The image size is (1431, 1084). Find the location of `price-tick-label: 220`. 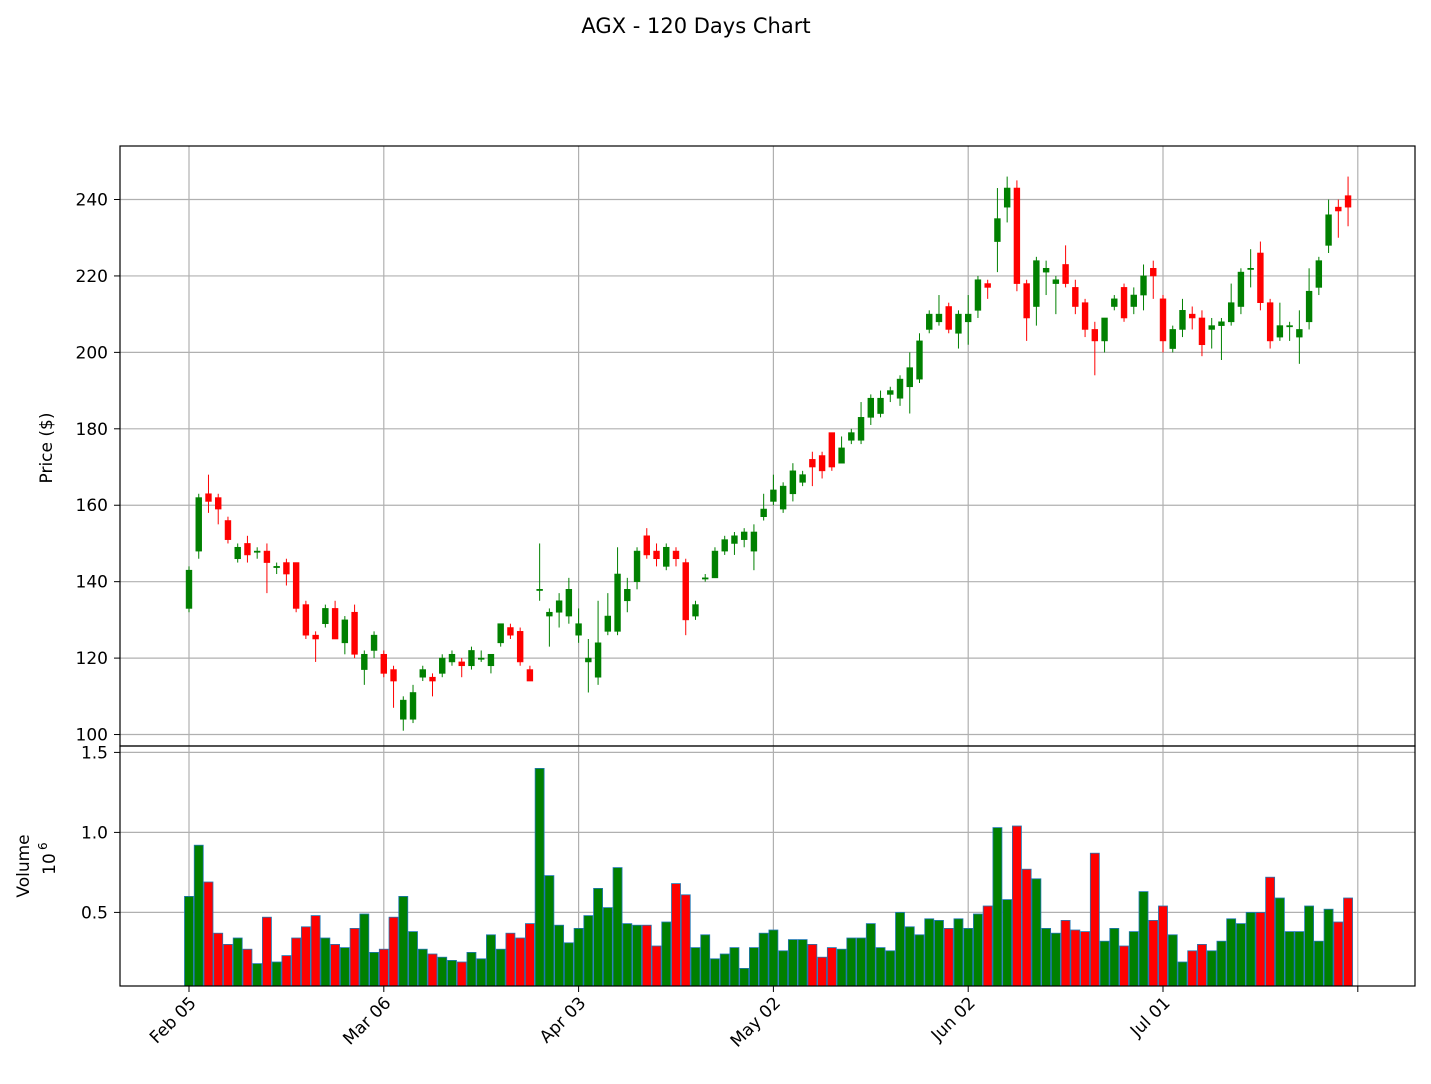

price-tick-label: 220 is located at coordinates (92, 277).